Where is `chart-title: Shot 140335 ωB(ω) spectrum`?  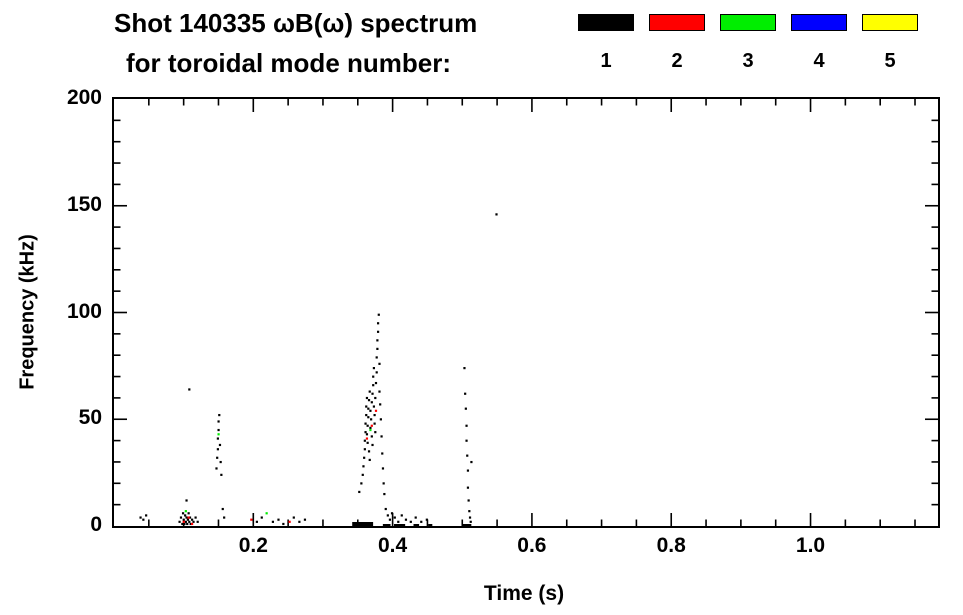
chart-title: Shot 140335 ωB(ω) spectrum is located at coordinates (296, 23).